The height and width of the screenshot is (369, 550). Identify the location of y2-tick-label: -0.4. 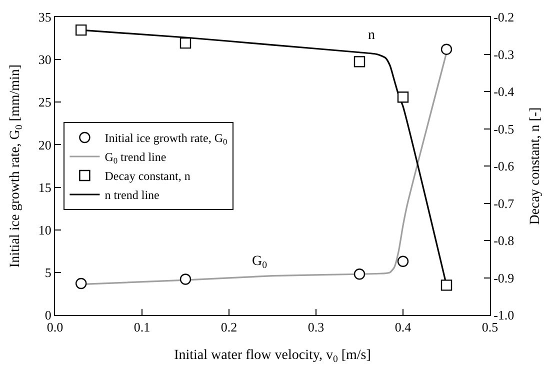
(504, 92).